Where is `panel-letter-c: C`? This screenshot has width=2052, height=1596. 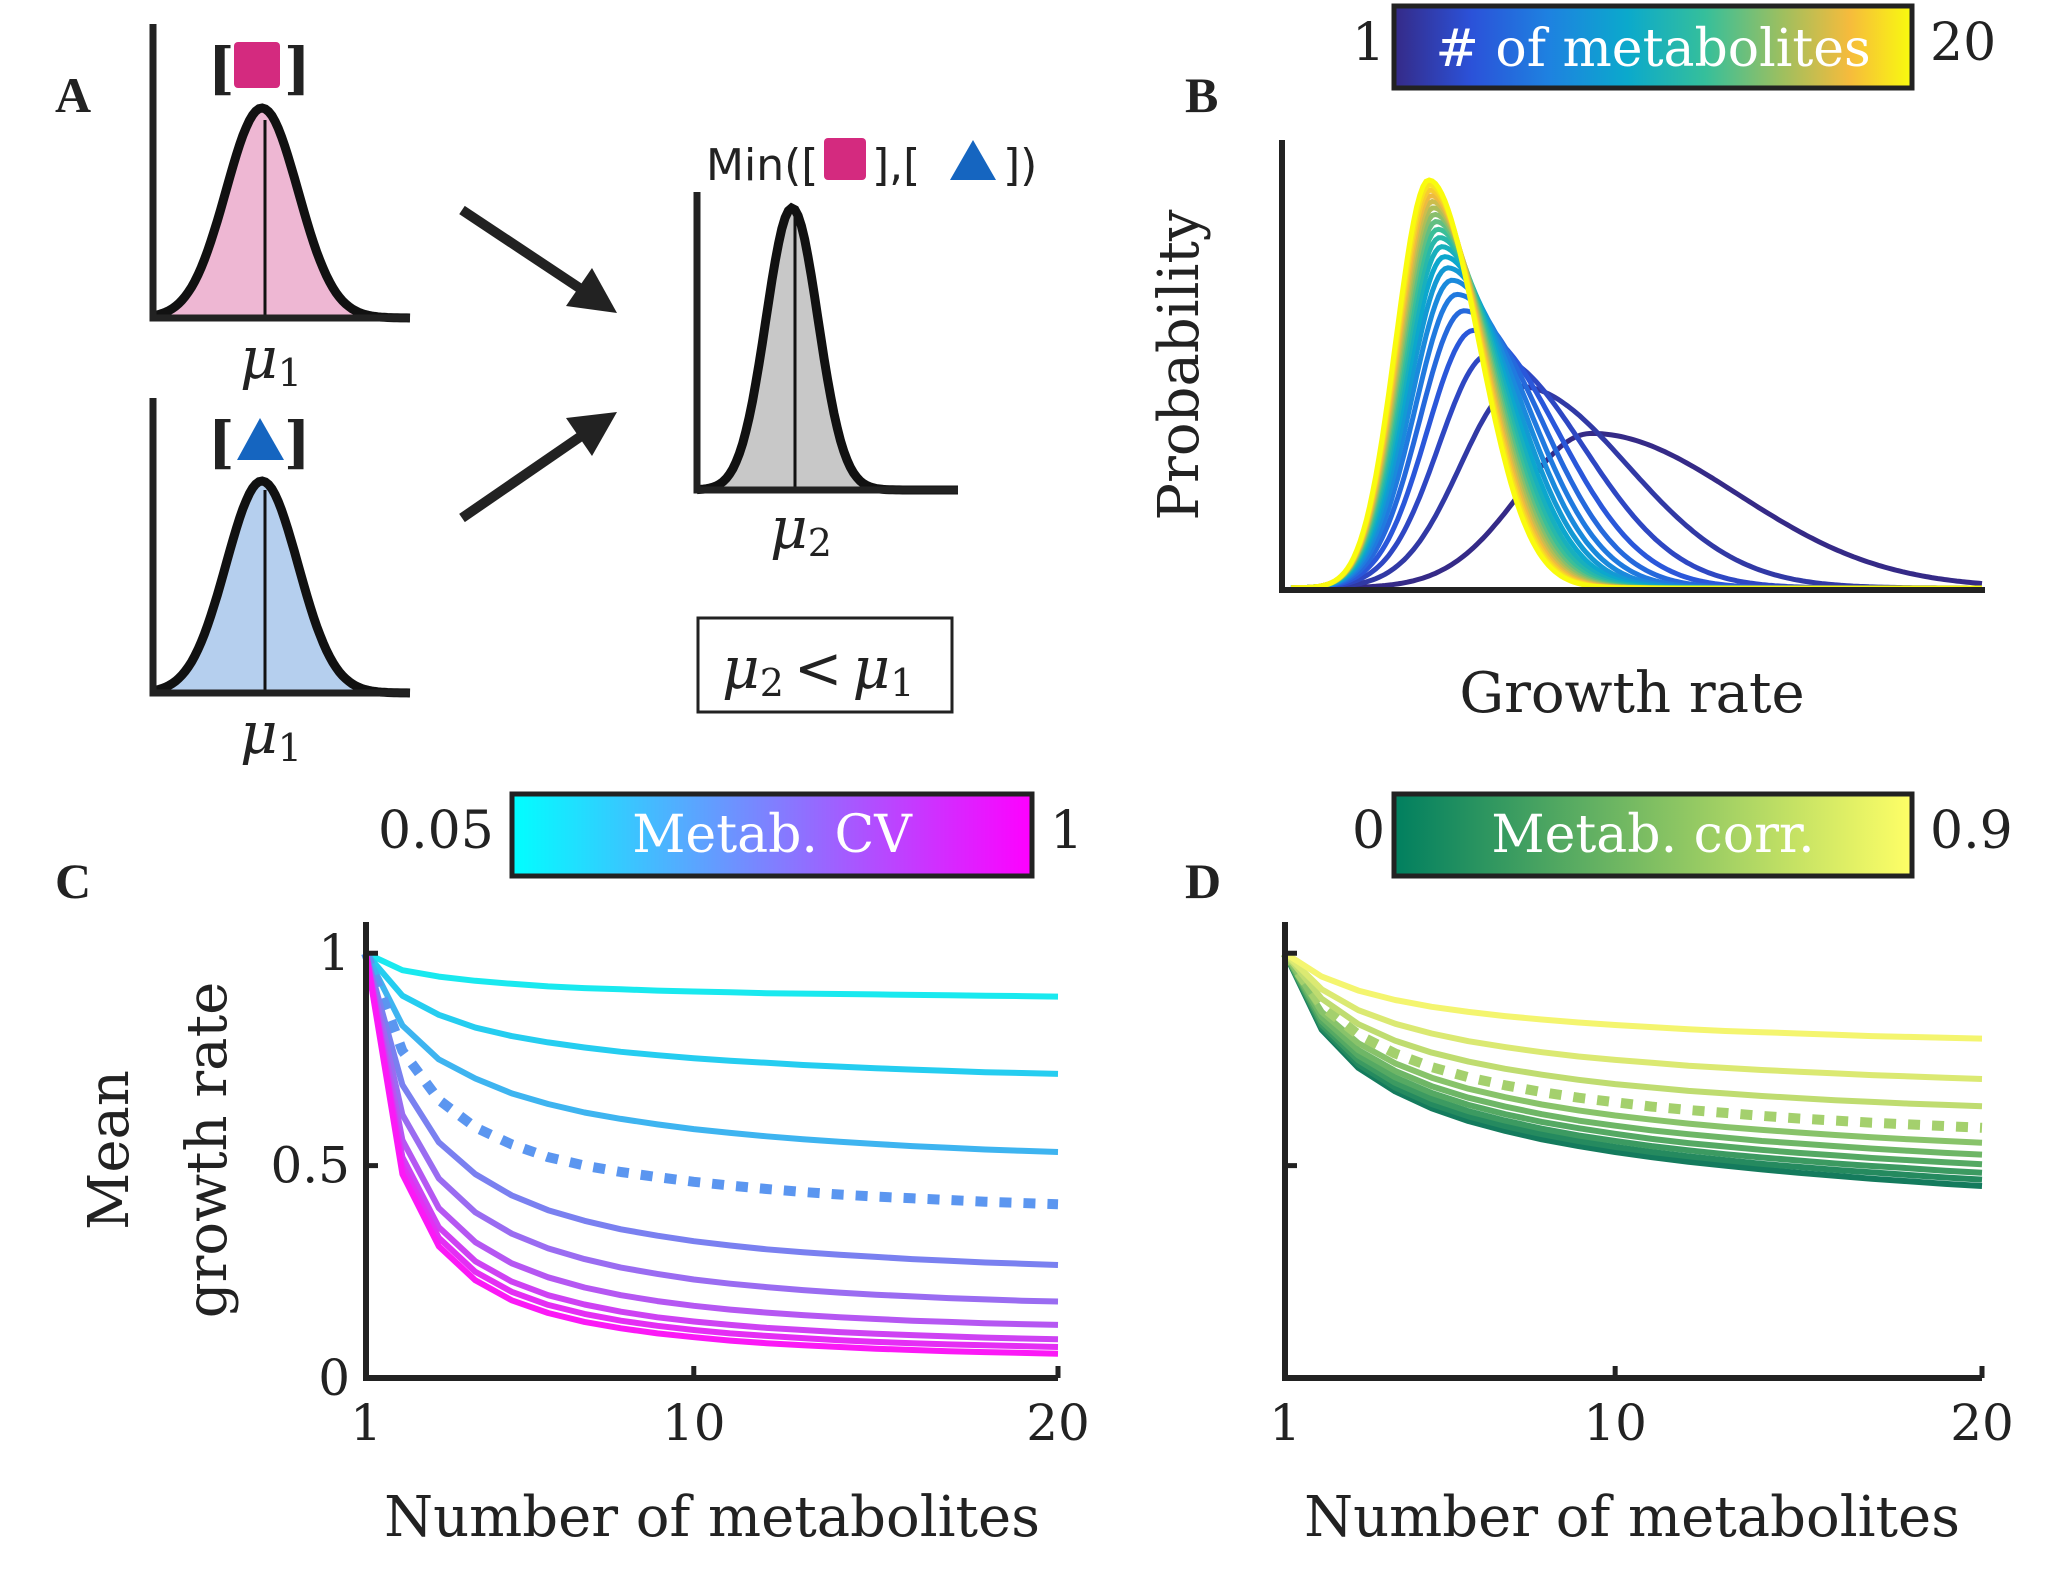 panel-letter-c: C is located at coordinates (73, 881).